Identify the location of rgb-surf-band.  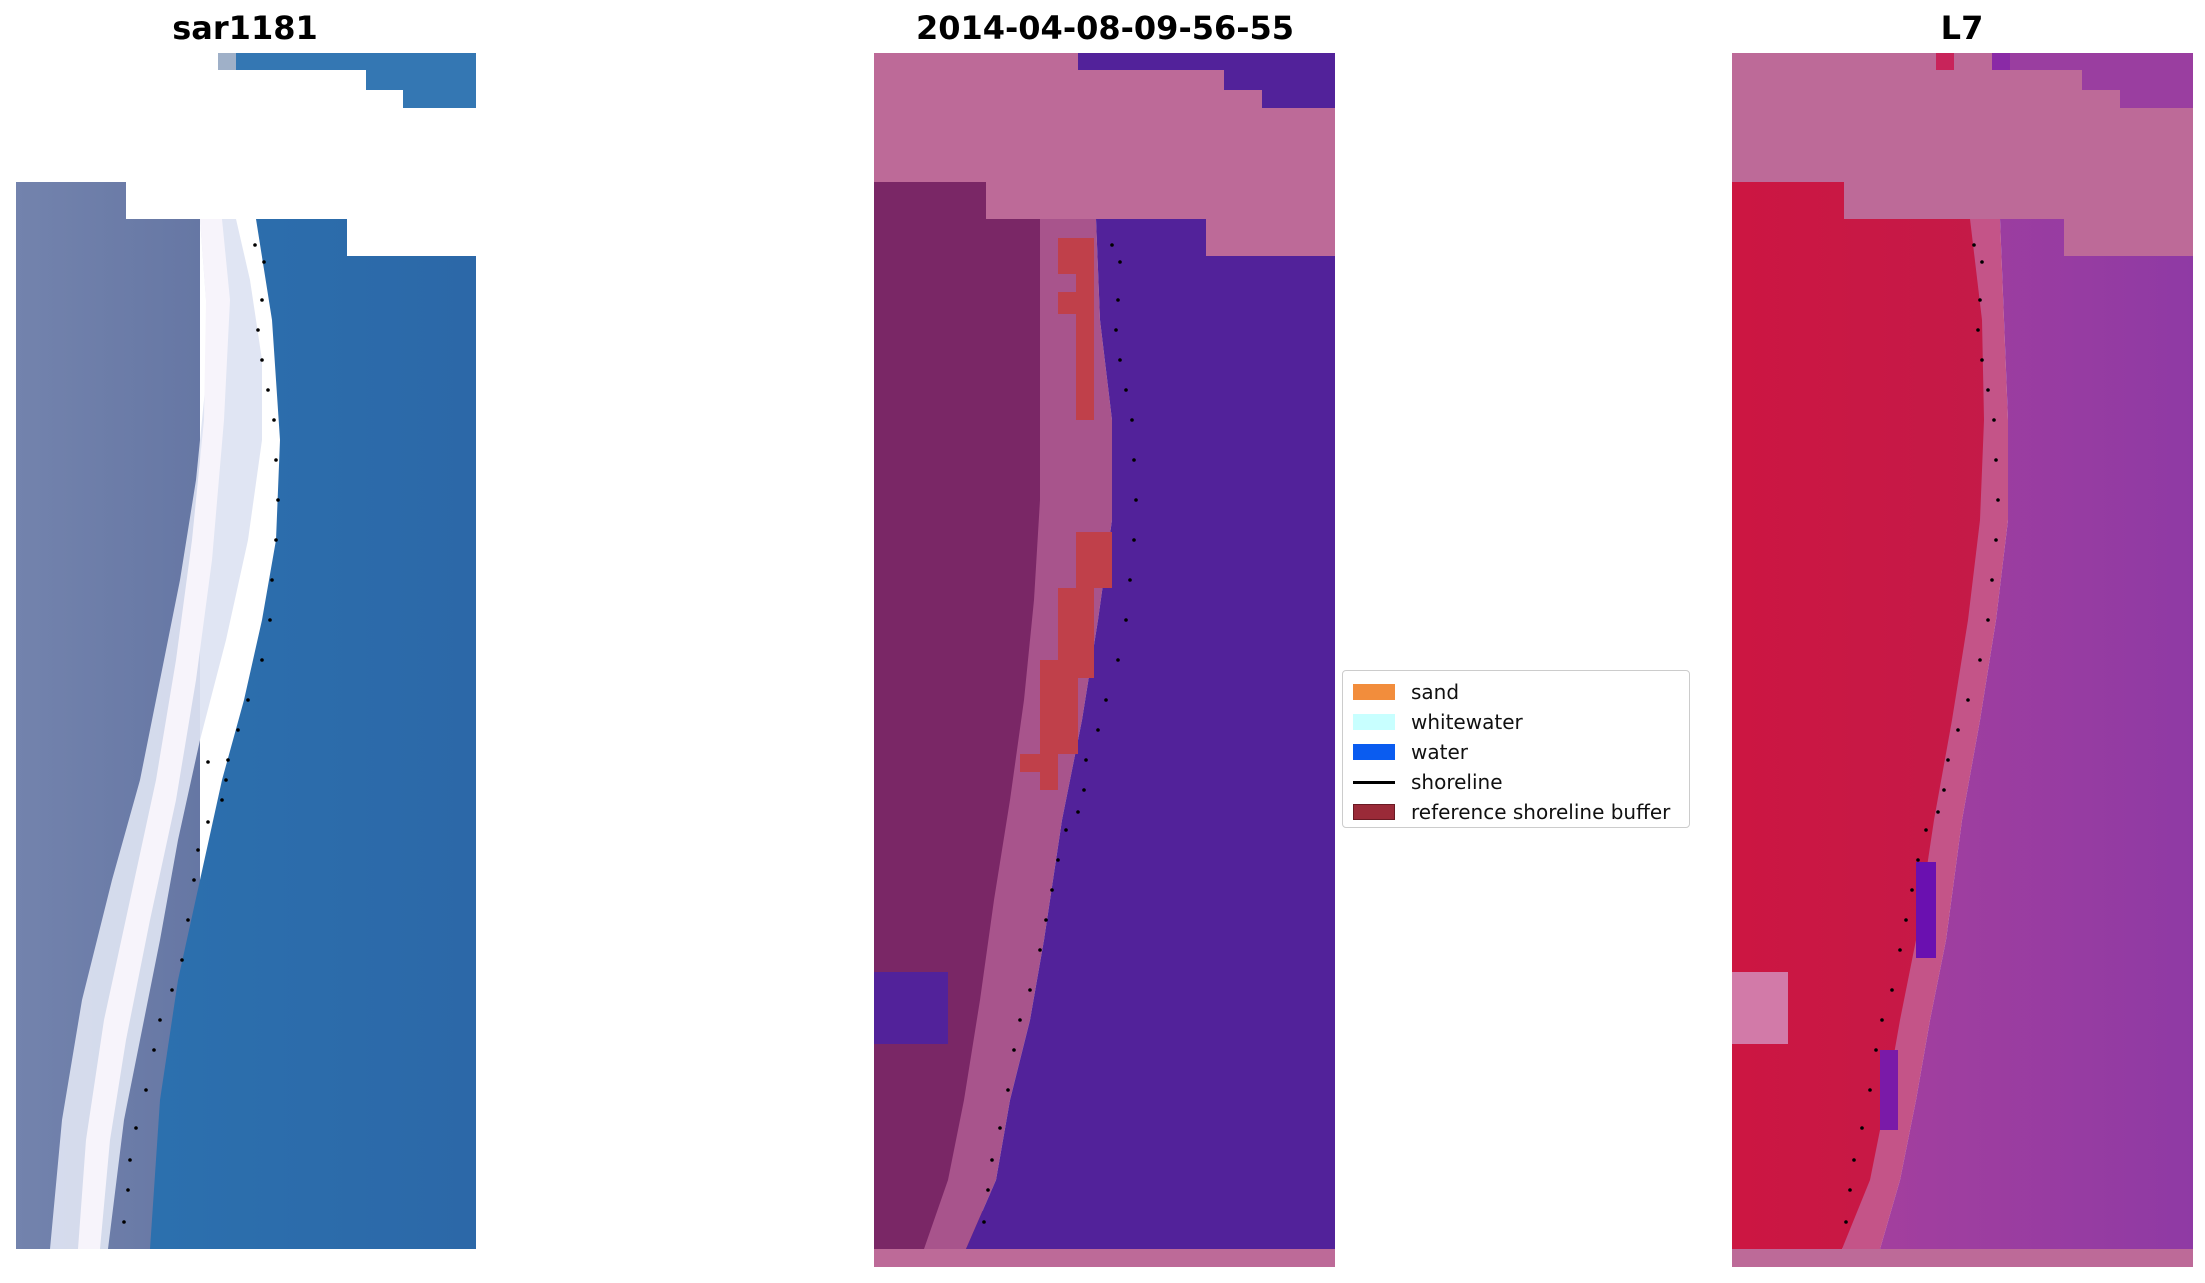
(156, 734).